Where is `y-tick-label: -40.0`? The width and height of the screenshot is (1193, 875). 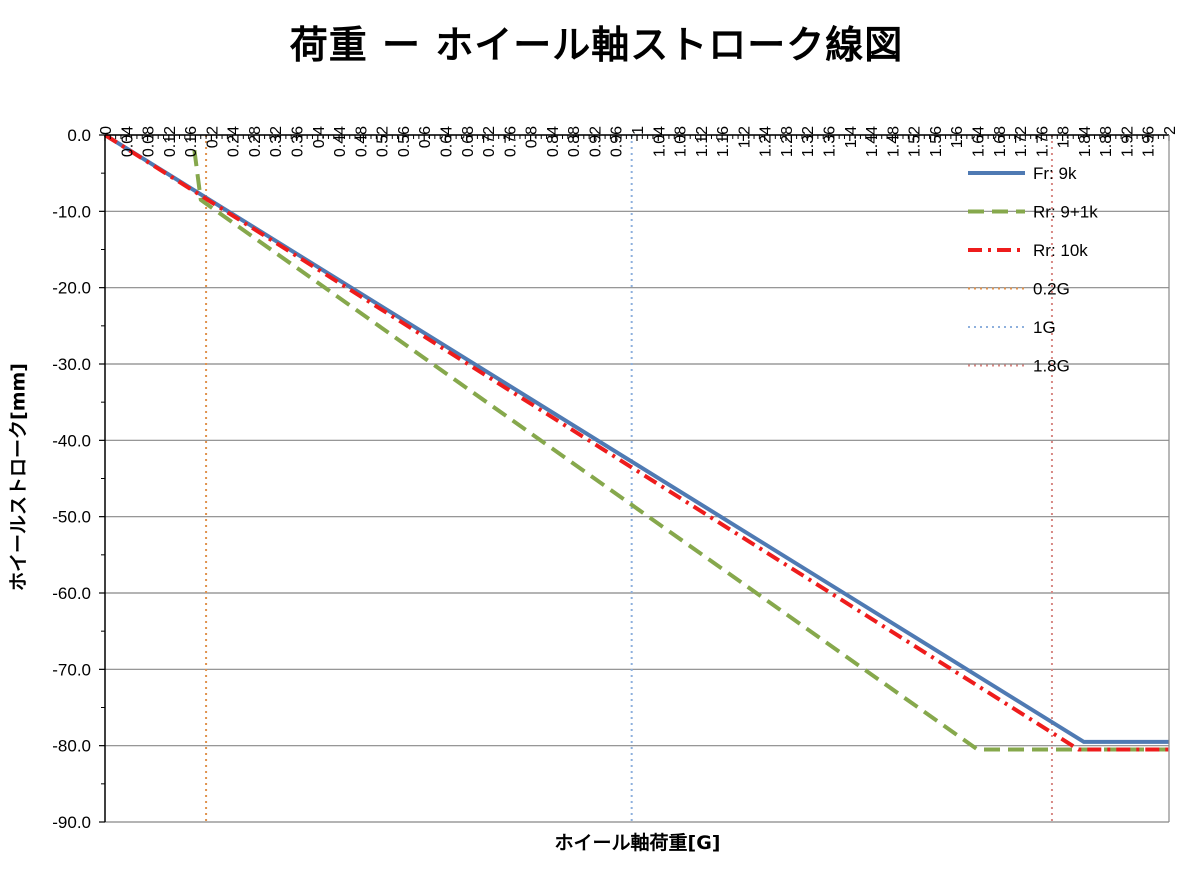 y-tick-label: -40.0 is located at coordinates (71, 440).